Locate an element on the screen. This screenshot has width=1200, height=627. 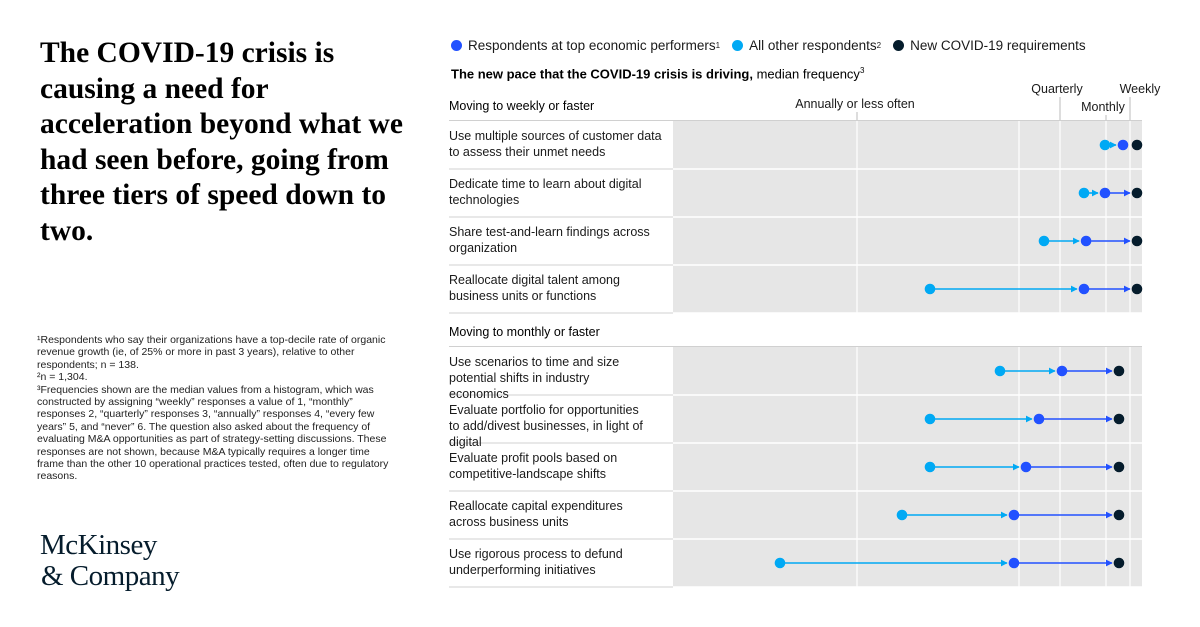
x-tick-label: Annually or less often is located at coordinates (855, 104).